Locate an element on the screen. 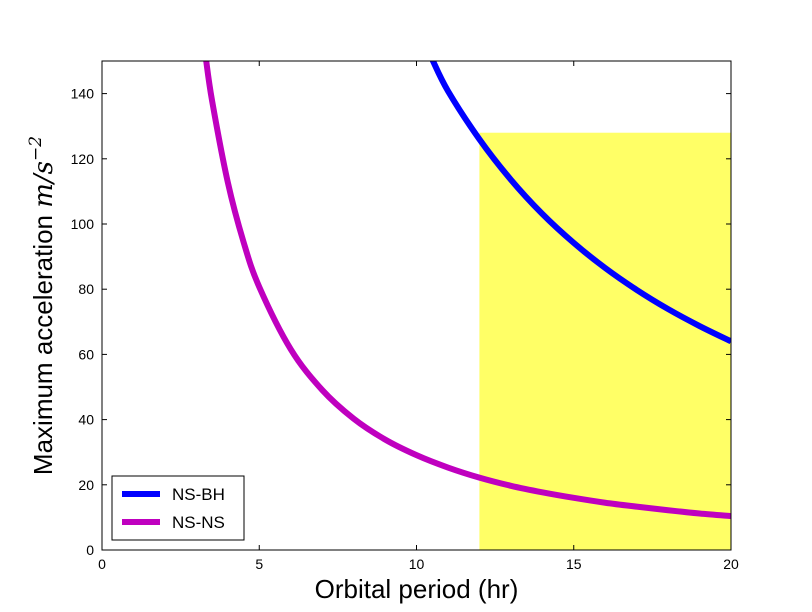 The width and height of the screenshot is (812, 612). x-tick-label: 15 is located at coordinates (574, 564).